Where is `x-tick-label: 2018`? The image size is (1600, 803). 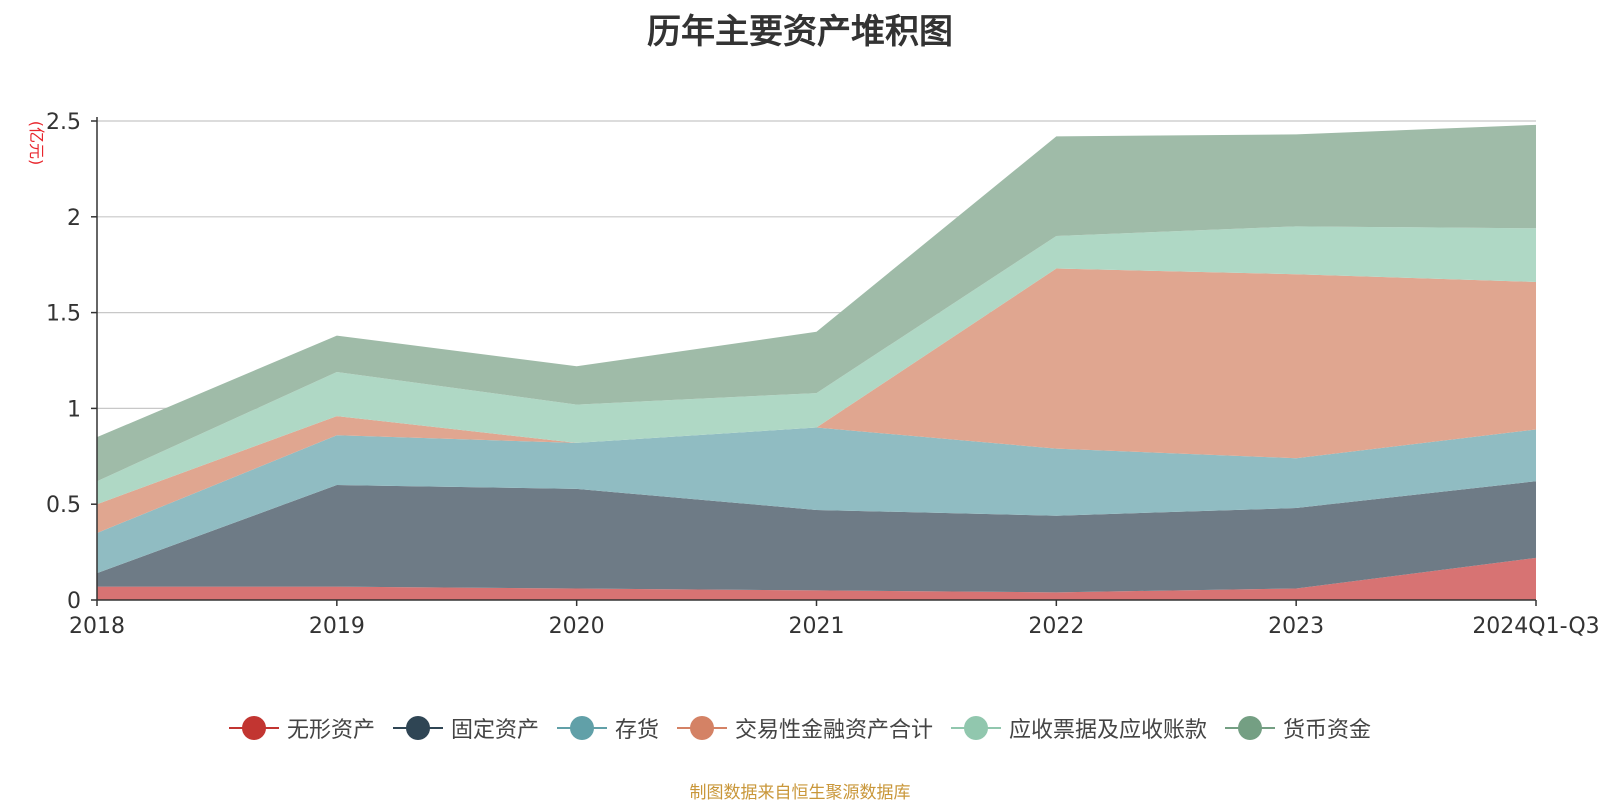 x-tick-label: 2018 is located at coordinates (97, 626).